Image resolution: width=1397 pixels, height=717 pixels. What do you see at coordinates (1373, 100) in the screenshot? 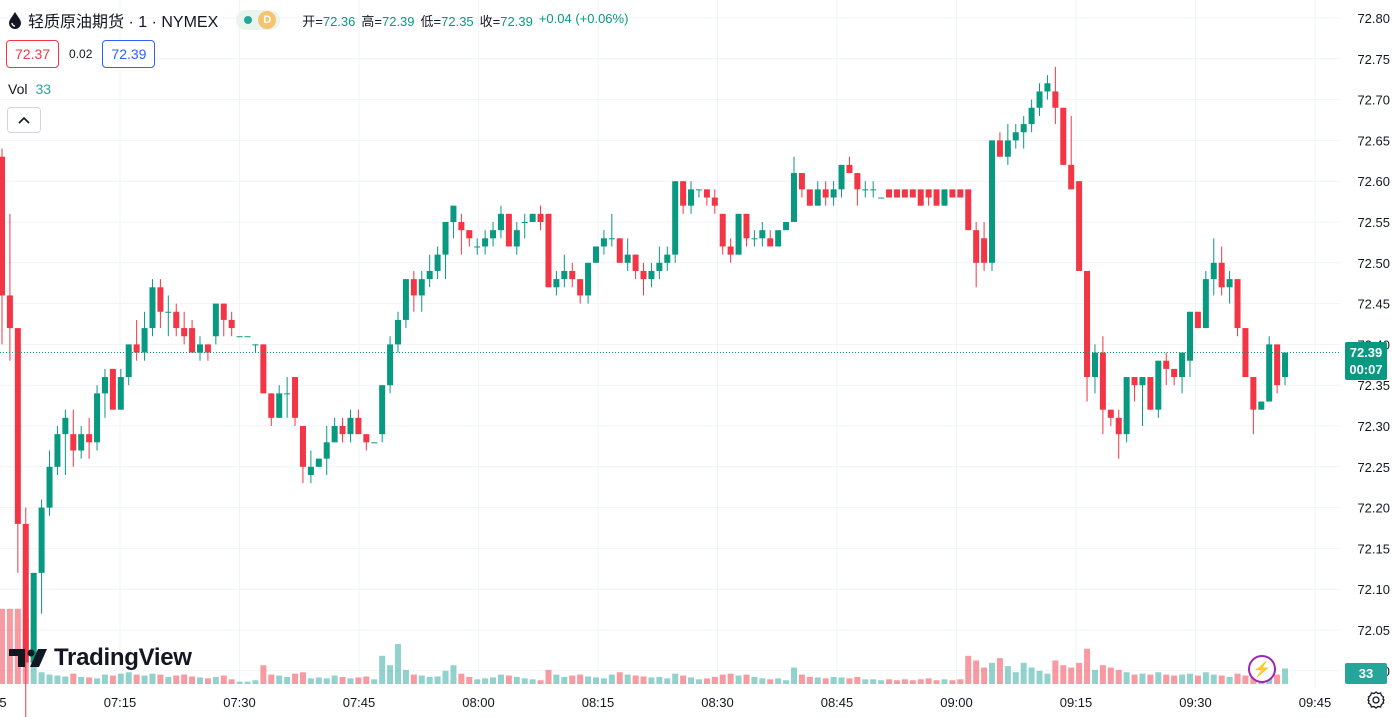
I see `price-tick-label: 72.70` at bounding box center [1373, 100].